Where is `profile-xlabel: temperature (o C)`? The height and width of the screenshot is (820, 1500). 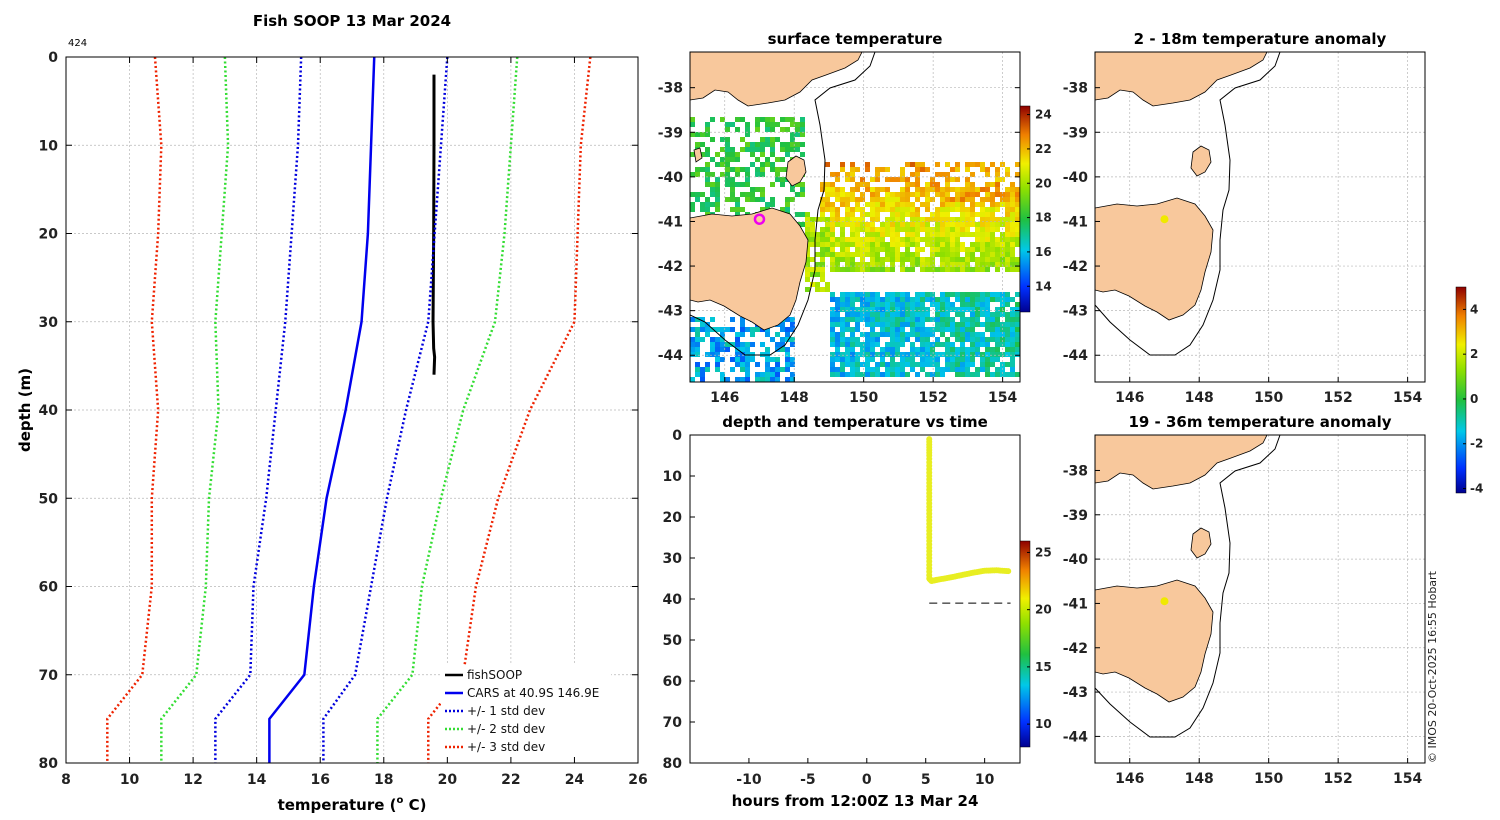
profile-xlabel: temperature (o C) is located at coordinates (352, 804).